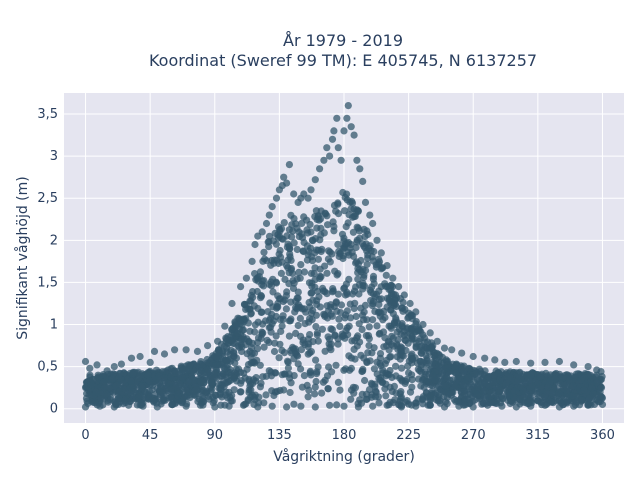 Image resolution: width=640 pixels, height=480 pixels. I want to click on x-tick-label: 270, so click(473, 435).